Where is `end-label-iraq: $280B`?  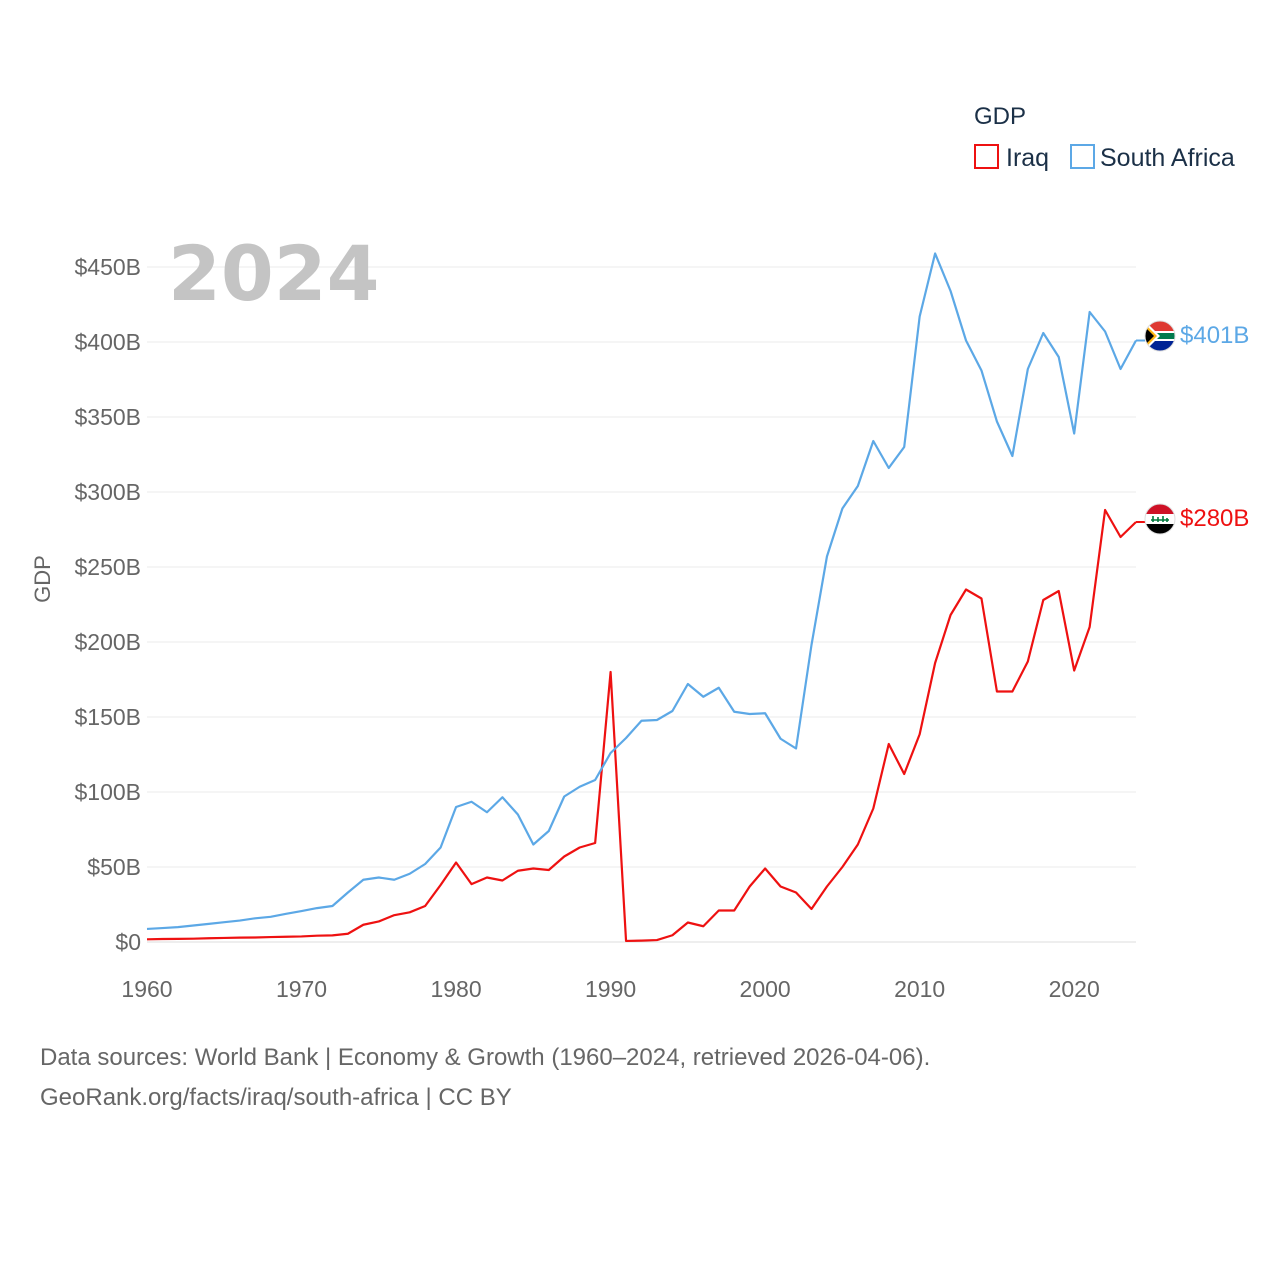 end-label-iraq: $280B is located at coordinates (1214, 518).